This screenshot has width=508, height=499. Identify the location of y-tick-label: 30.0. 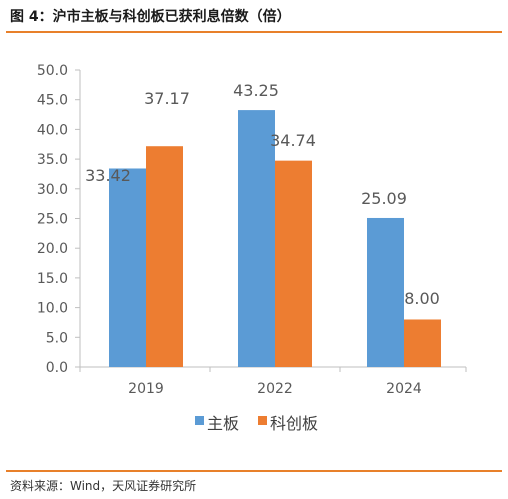
(52, 190).